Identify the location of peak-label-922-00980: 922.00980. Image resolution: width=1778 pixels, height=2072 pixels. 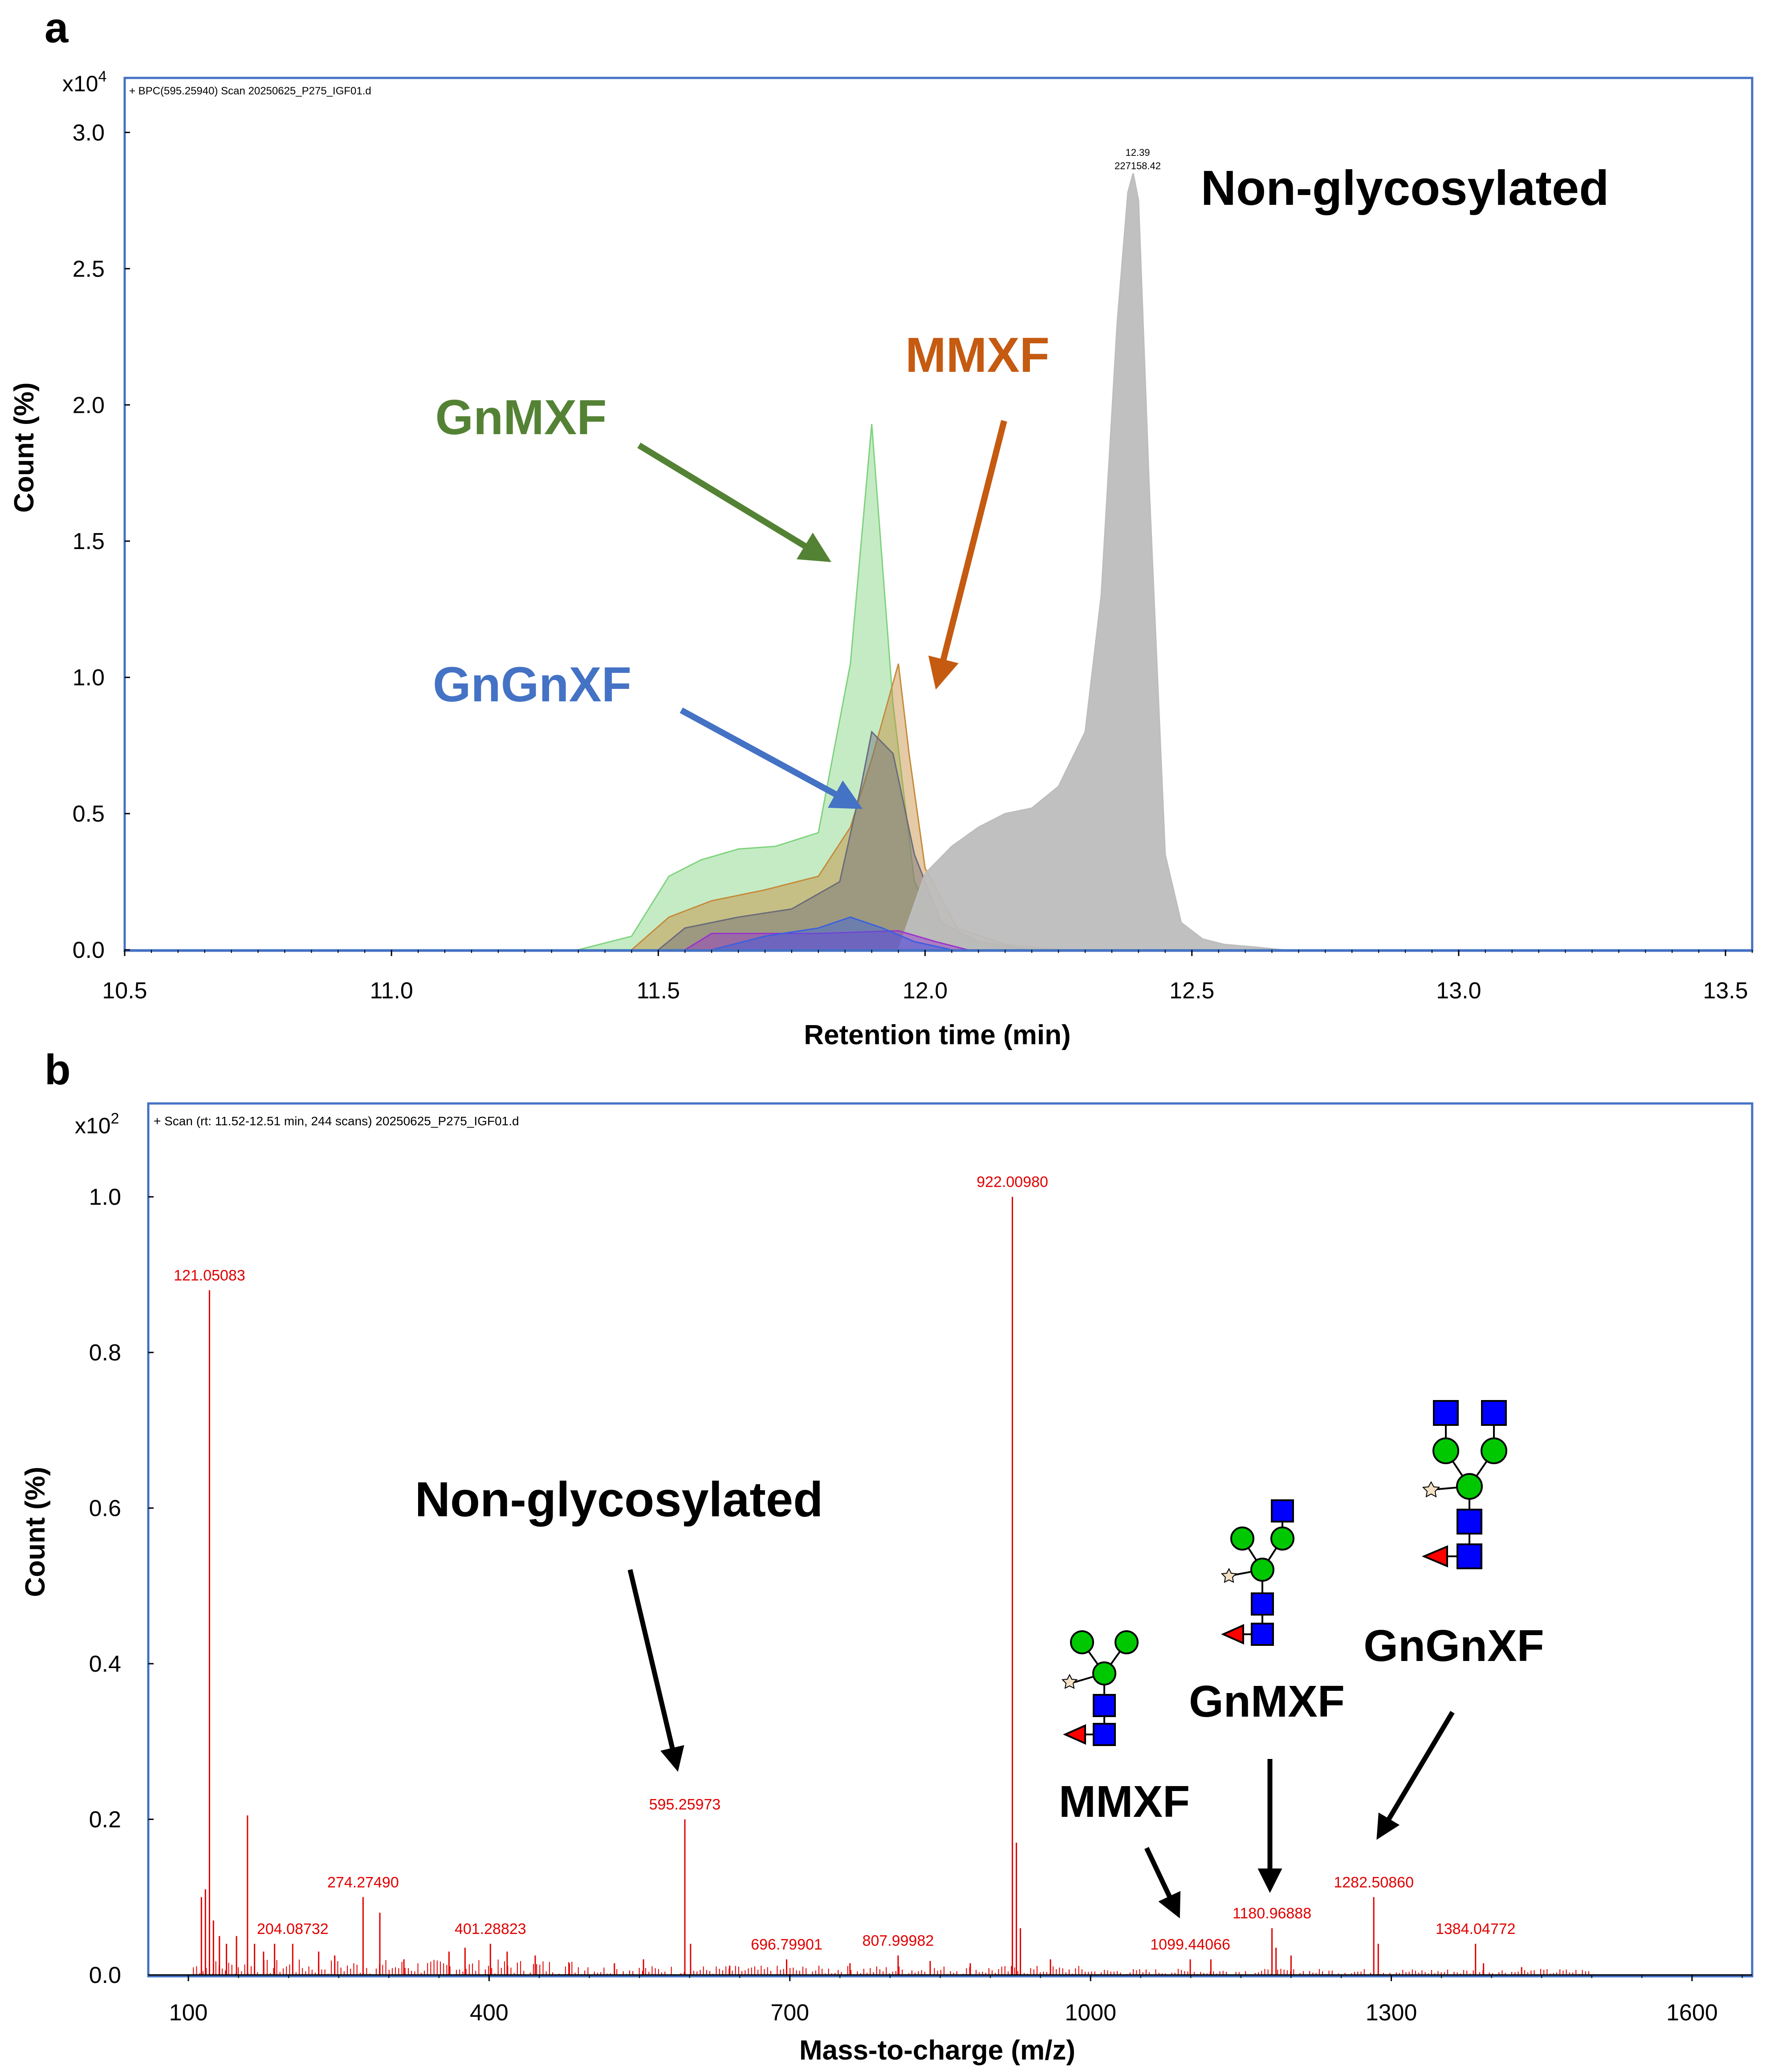
(1012, 1182).